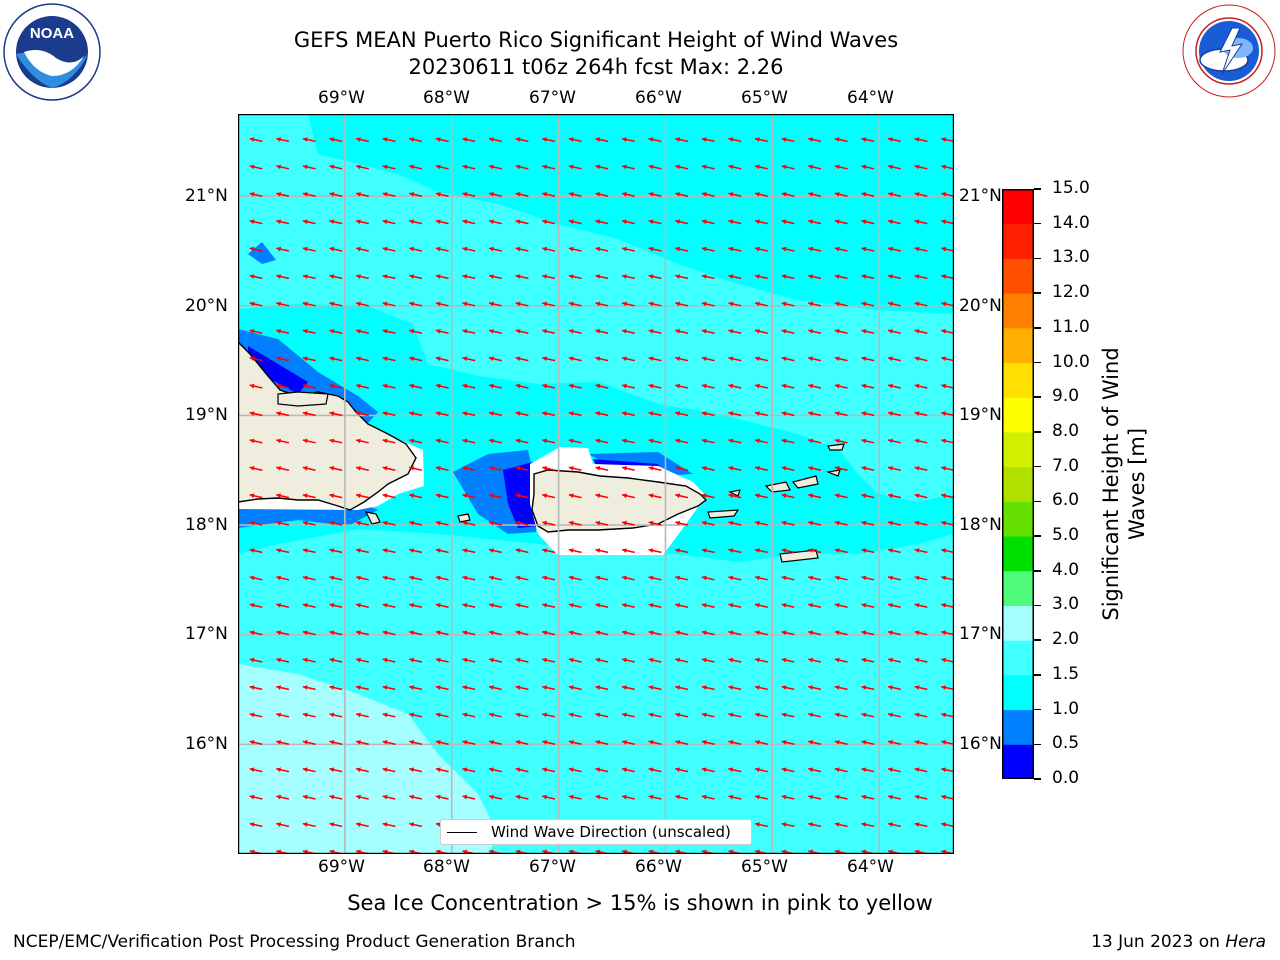  What do you see at coordinates (1037, 709) in the screenshot?
I see `colorbar-tick-mark` at bounding box center [1037, 709].